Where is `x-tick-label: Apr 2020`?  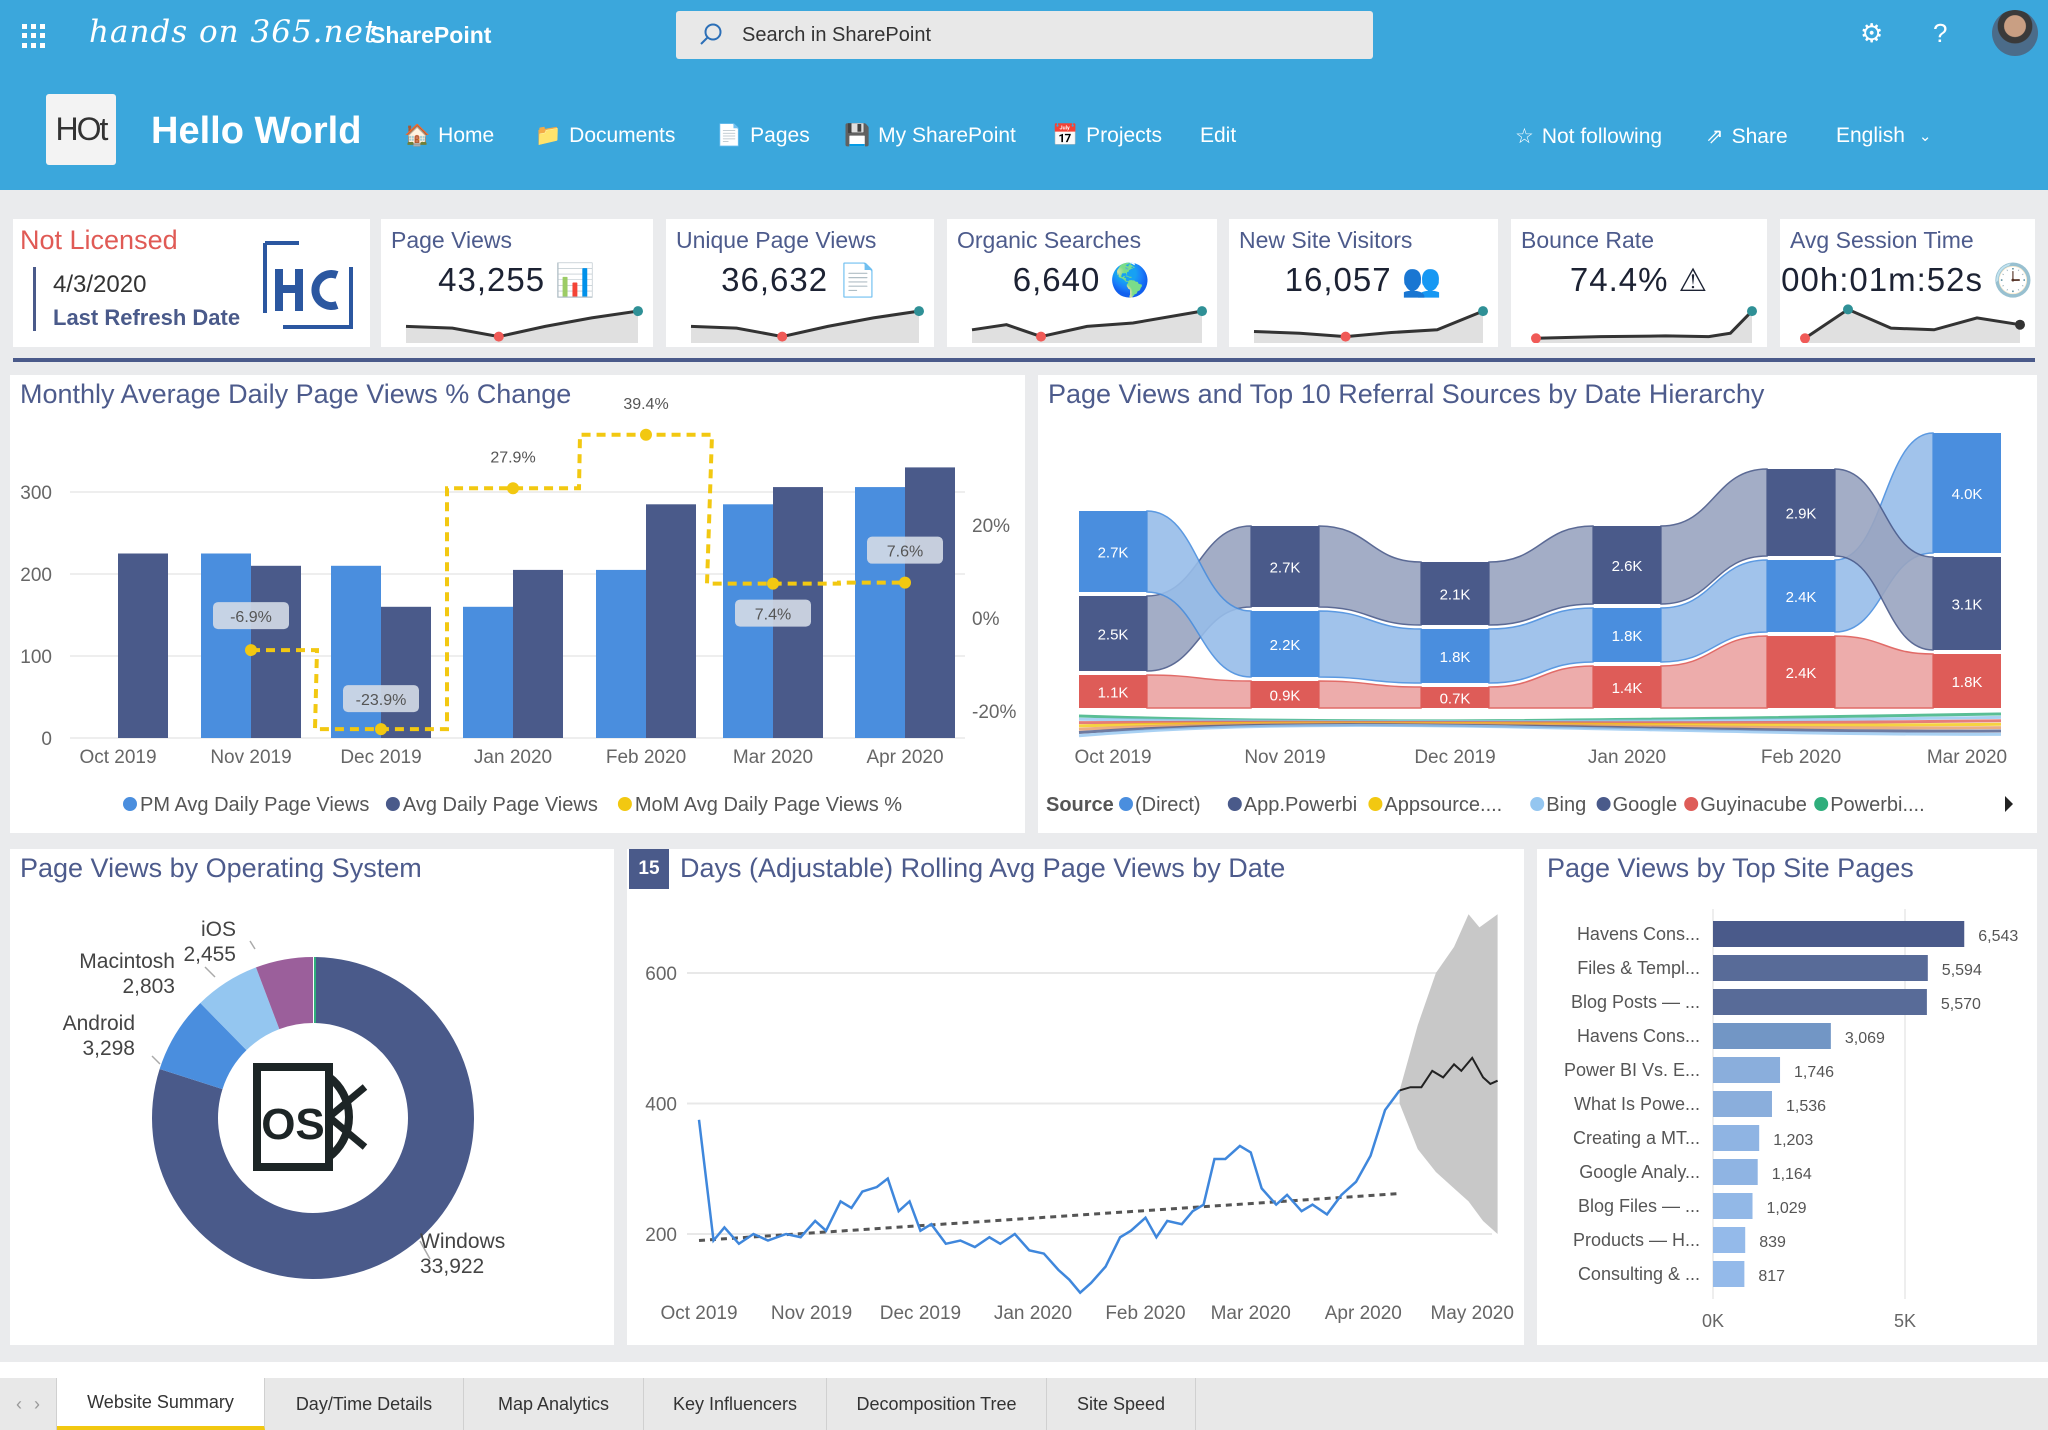 x-tick-label: Apr 2020 is located at coordinates (1363, 1313).